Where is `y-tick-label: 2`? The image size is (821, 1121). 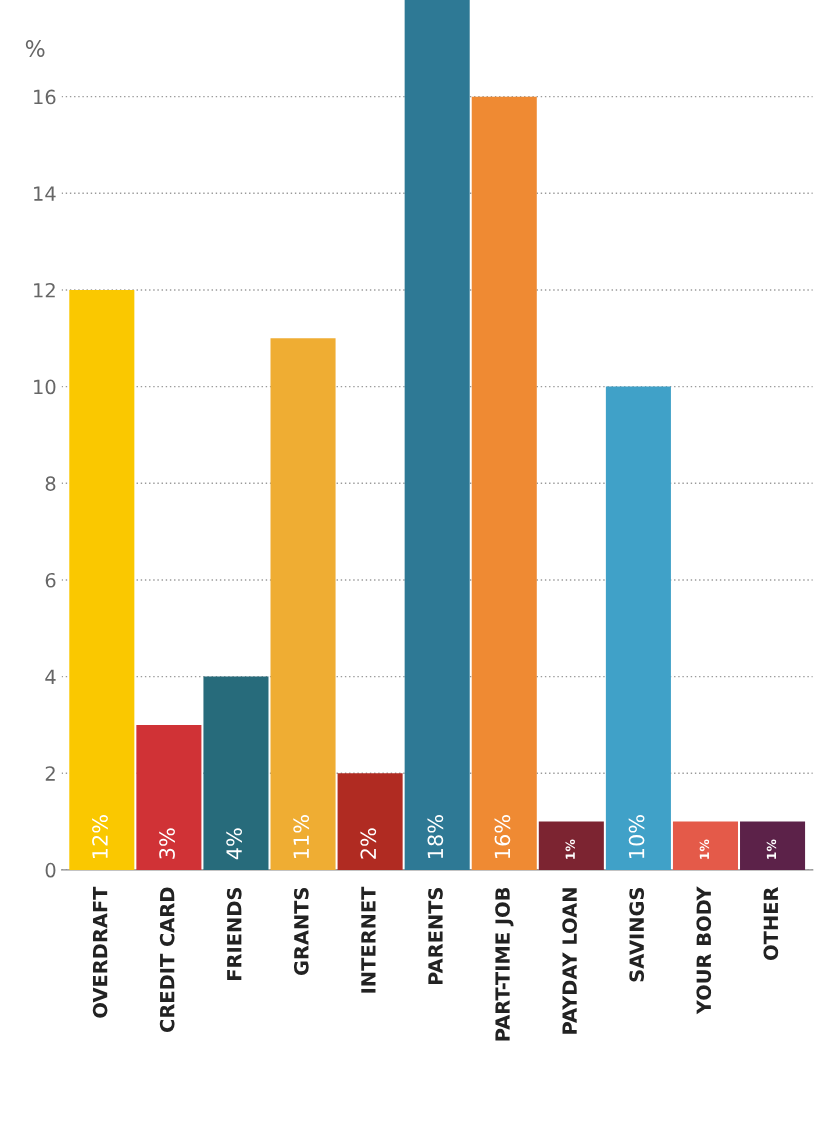 y-tick-label: 2 is located at coordinates (50, 773).